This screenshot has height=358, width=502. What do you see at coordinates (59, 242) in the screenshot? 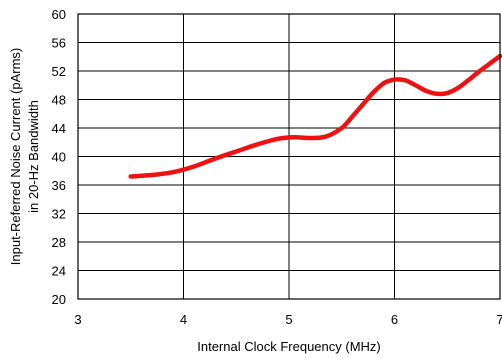
I see `y-tick-label: 28` at bounding box center [59, 242].